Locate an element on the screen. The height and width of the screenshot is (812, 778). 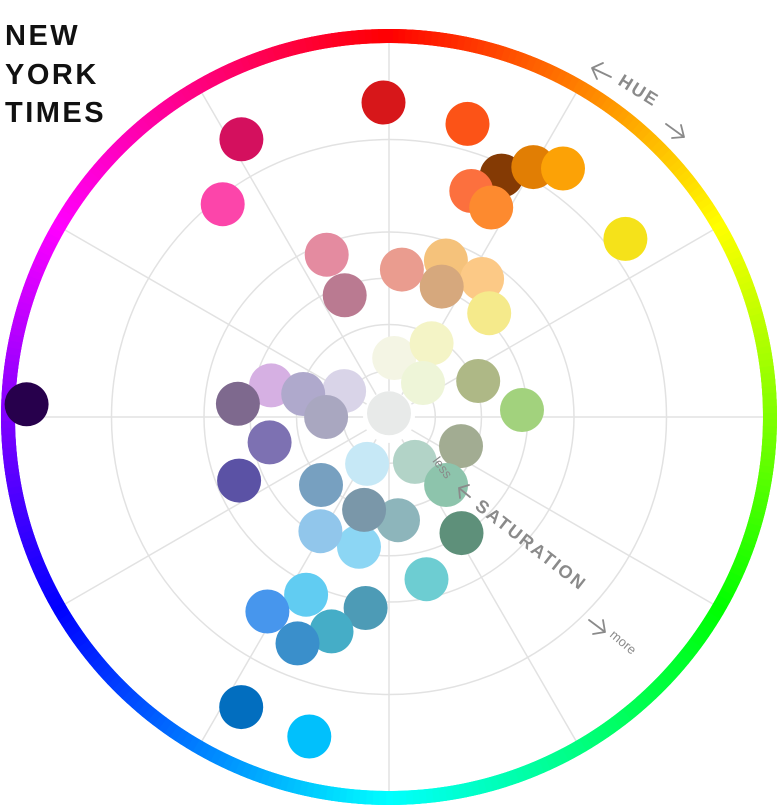
color-dot-grey-lavender is located at coordinates (326, 417).